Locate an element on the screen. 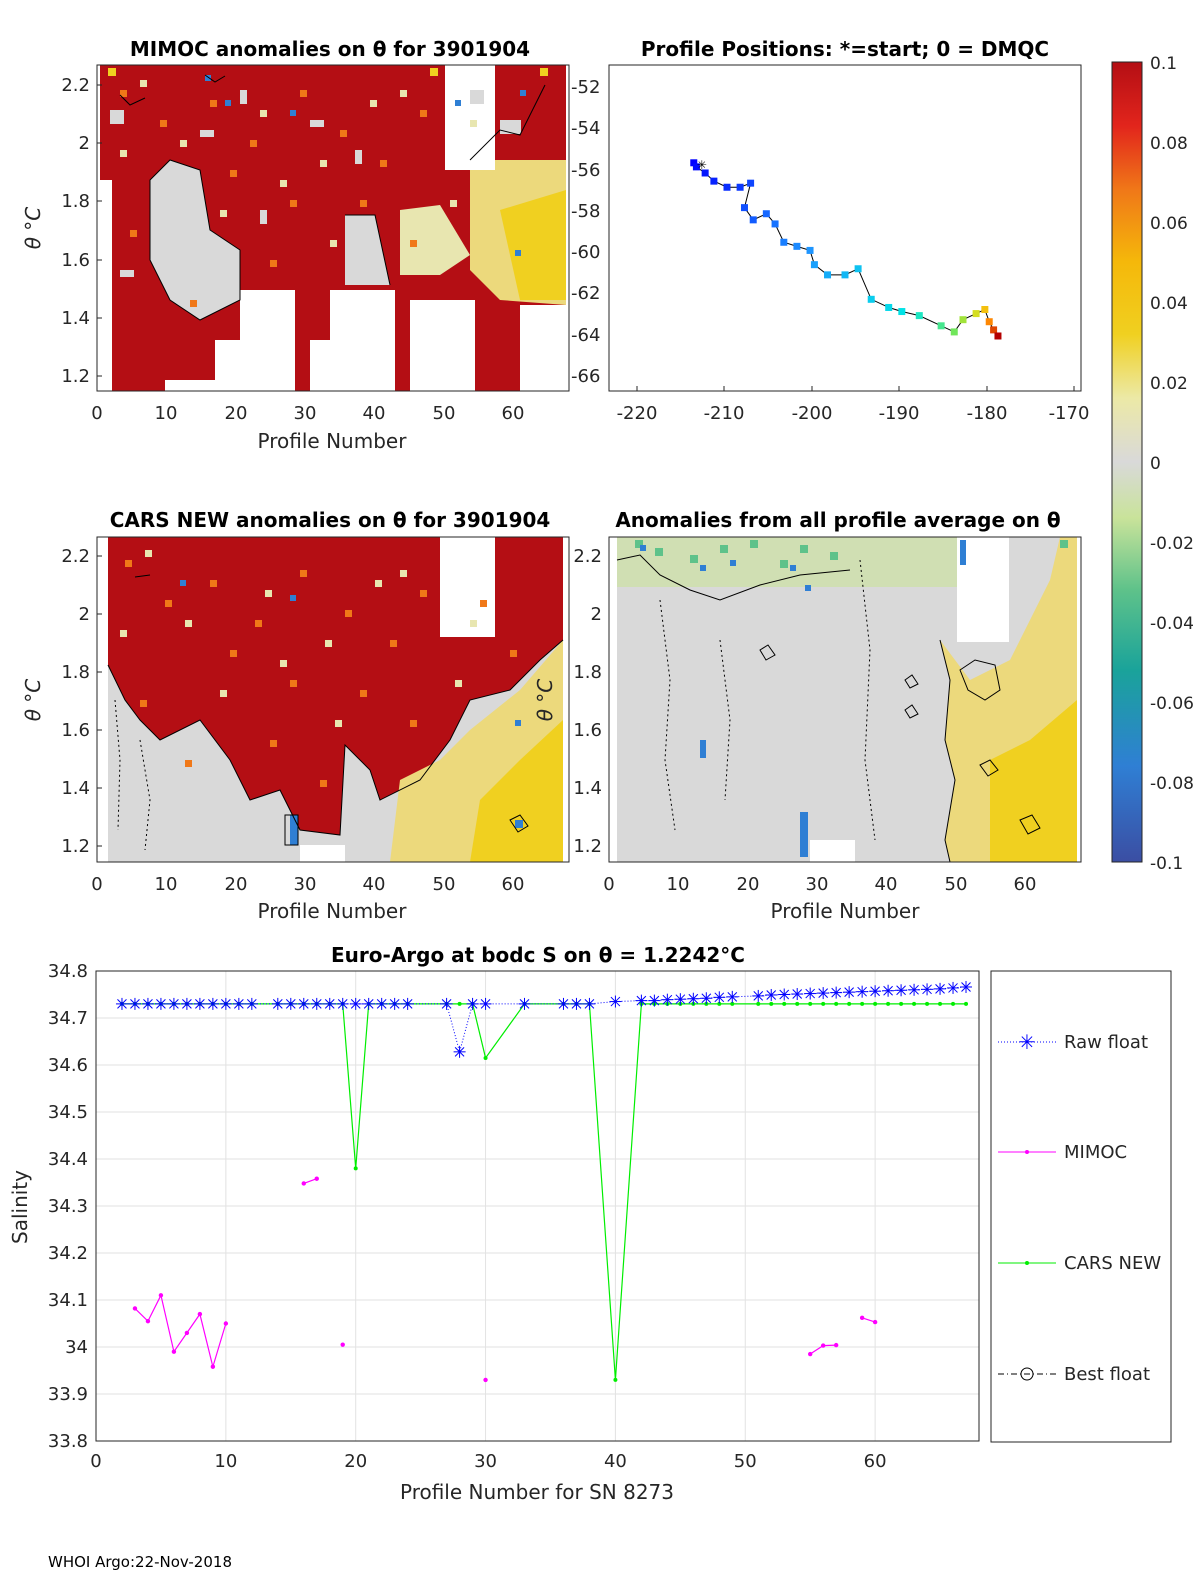 The height and width of the screenshot is (1575, 1200). cars-ytick: 1.8 is located at coordinates (75, 672).